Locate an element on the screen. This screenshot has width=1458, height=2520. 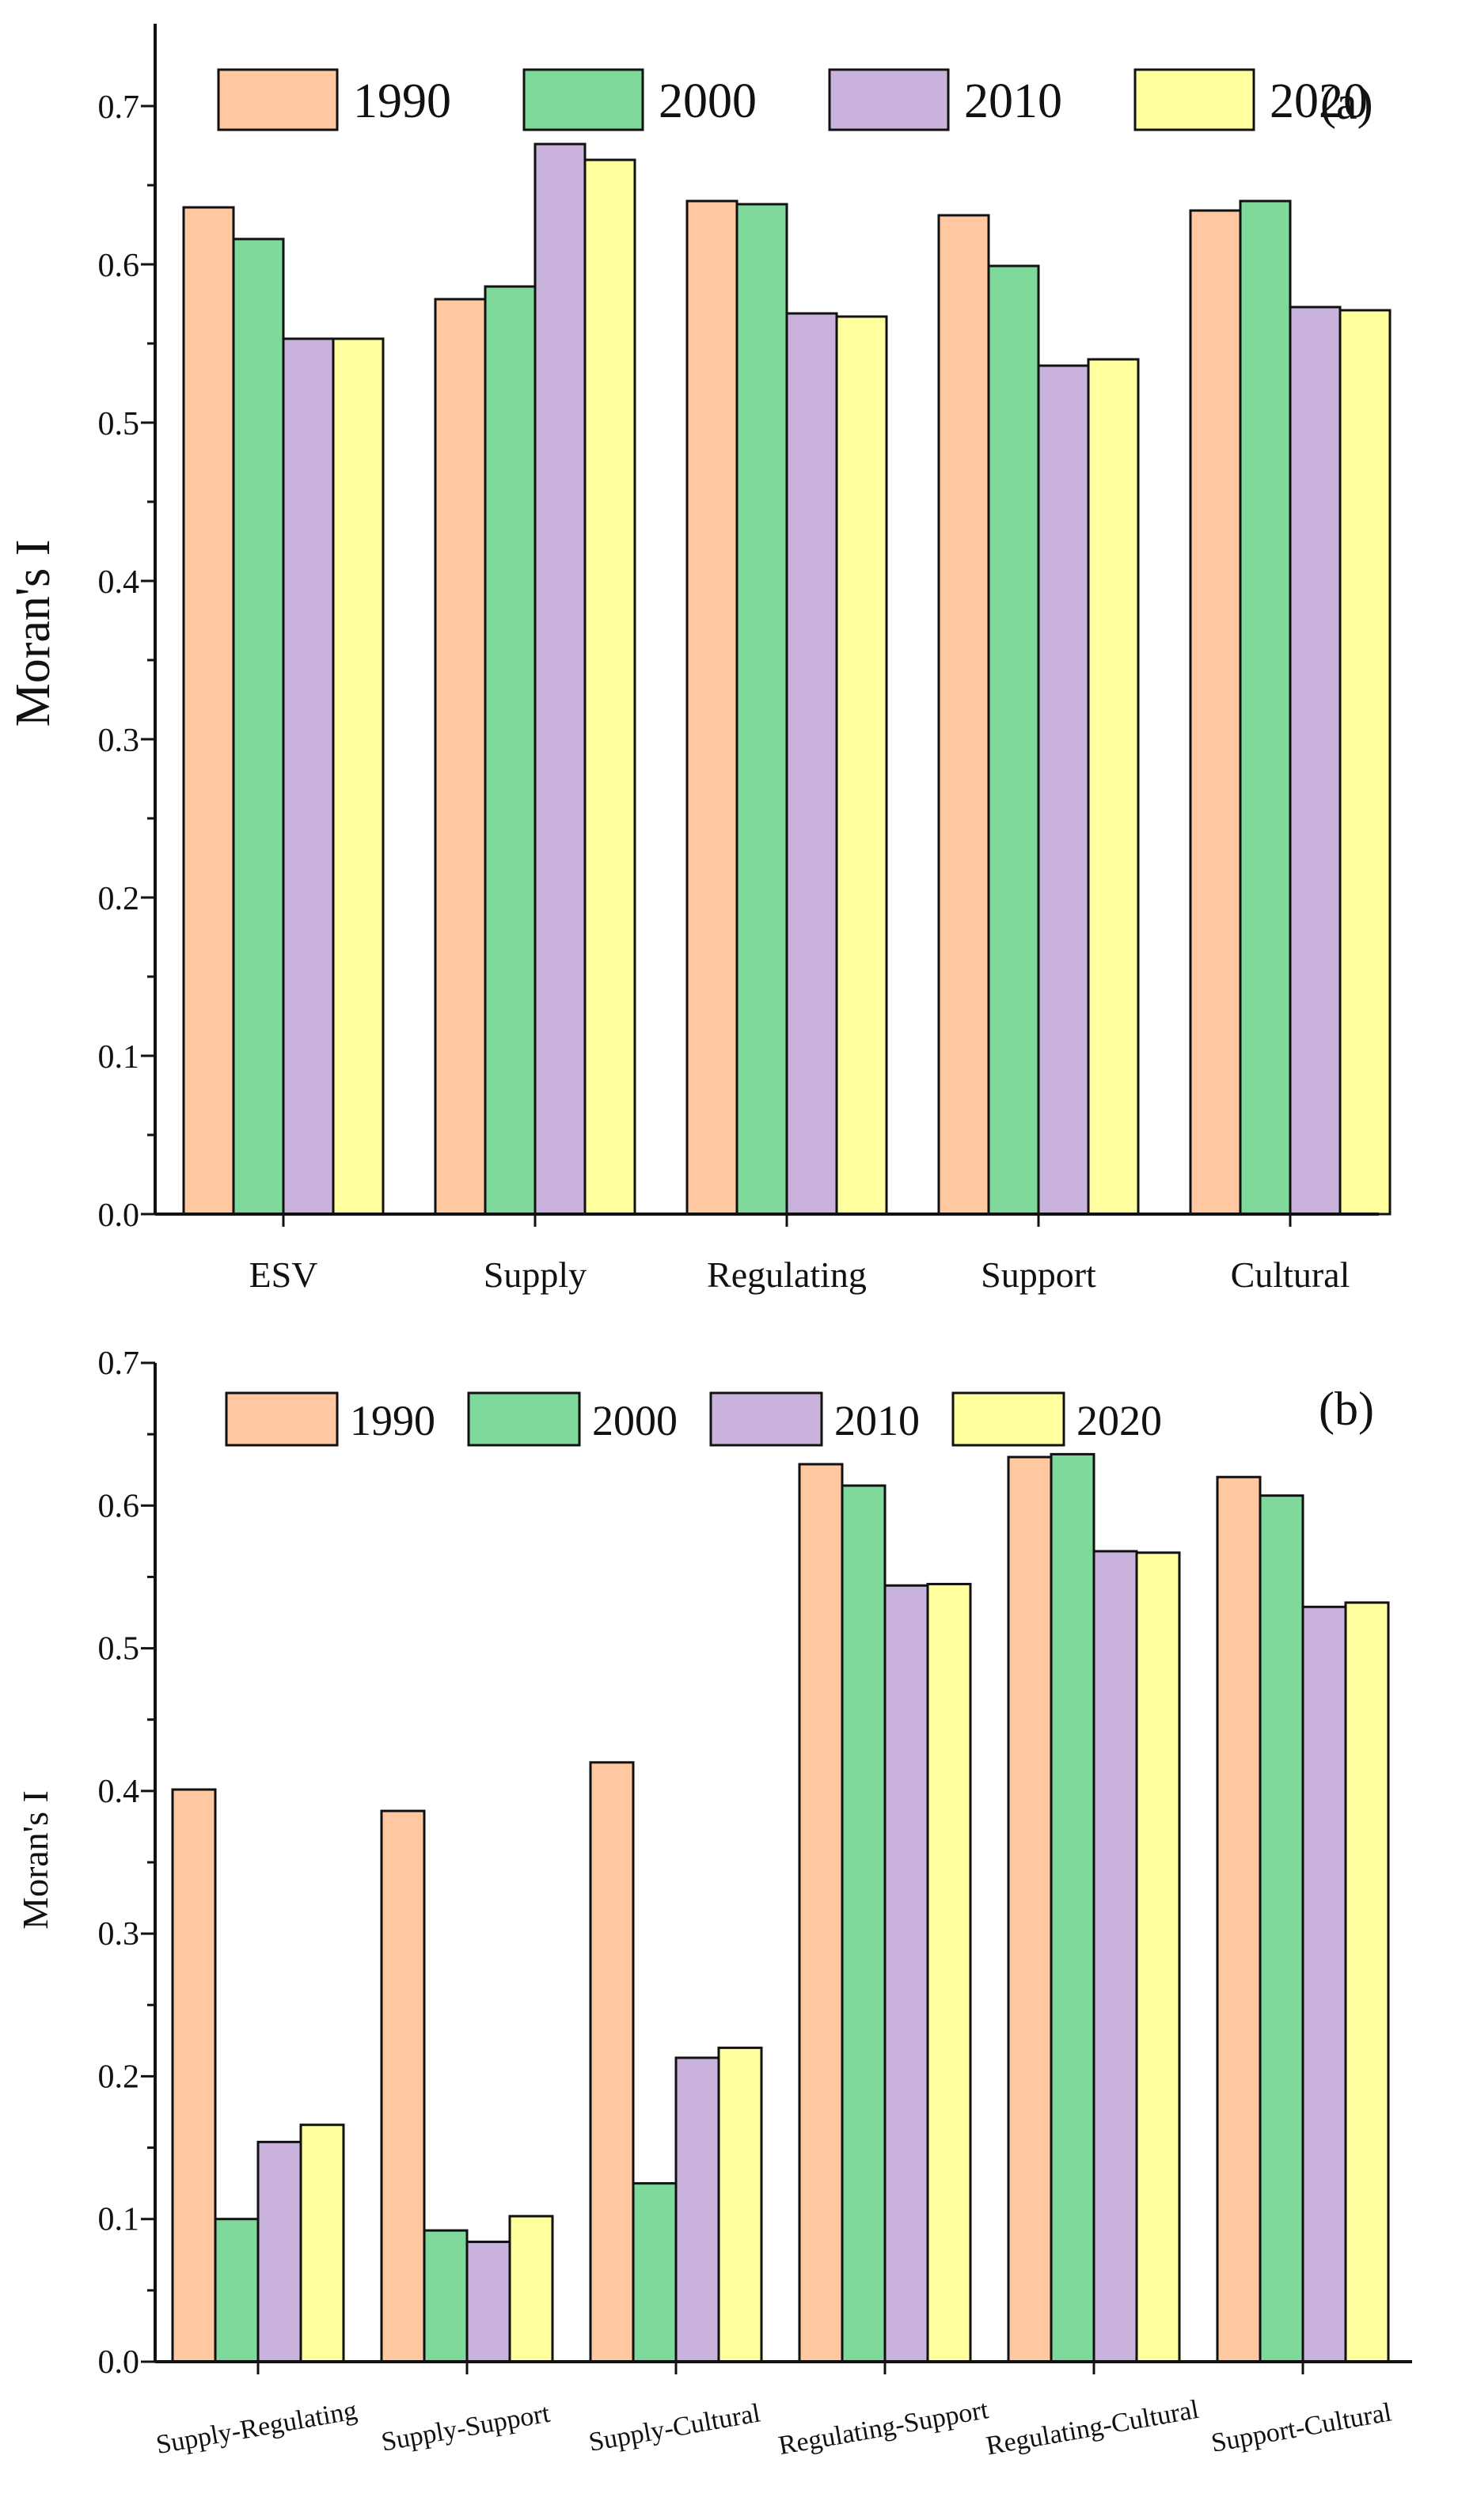
panel-a-legend-swatch-1990 is located at coordinates (278, 99).